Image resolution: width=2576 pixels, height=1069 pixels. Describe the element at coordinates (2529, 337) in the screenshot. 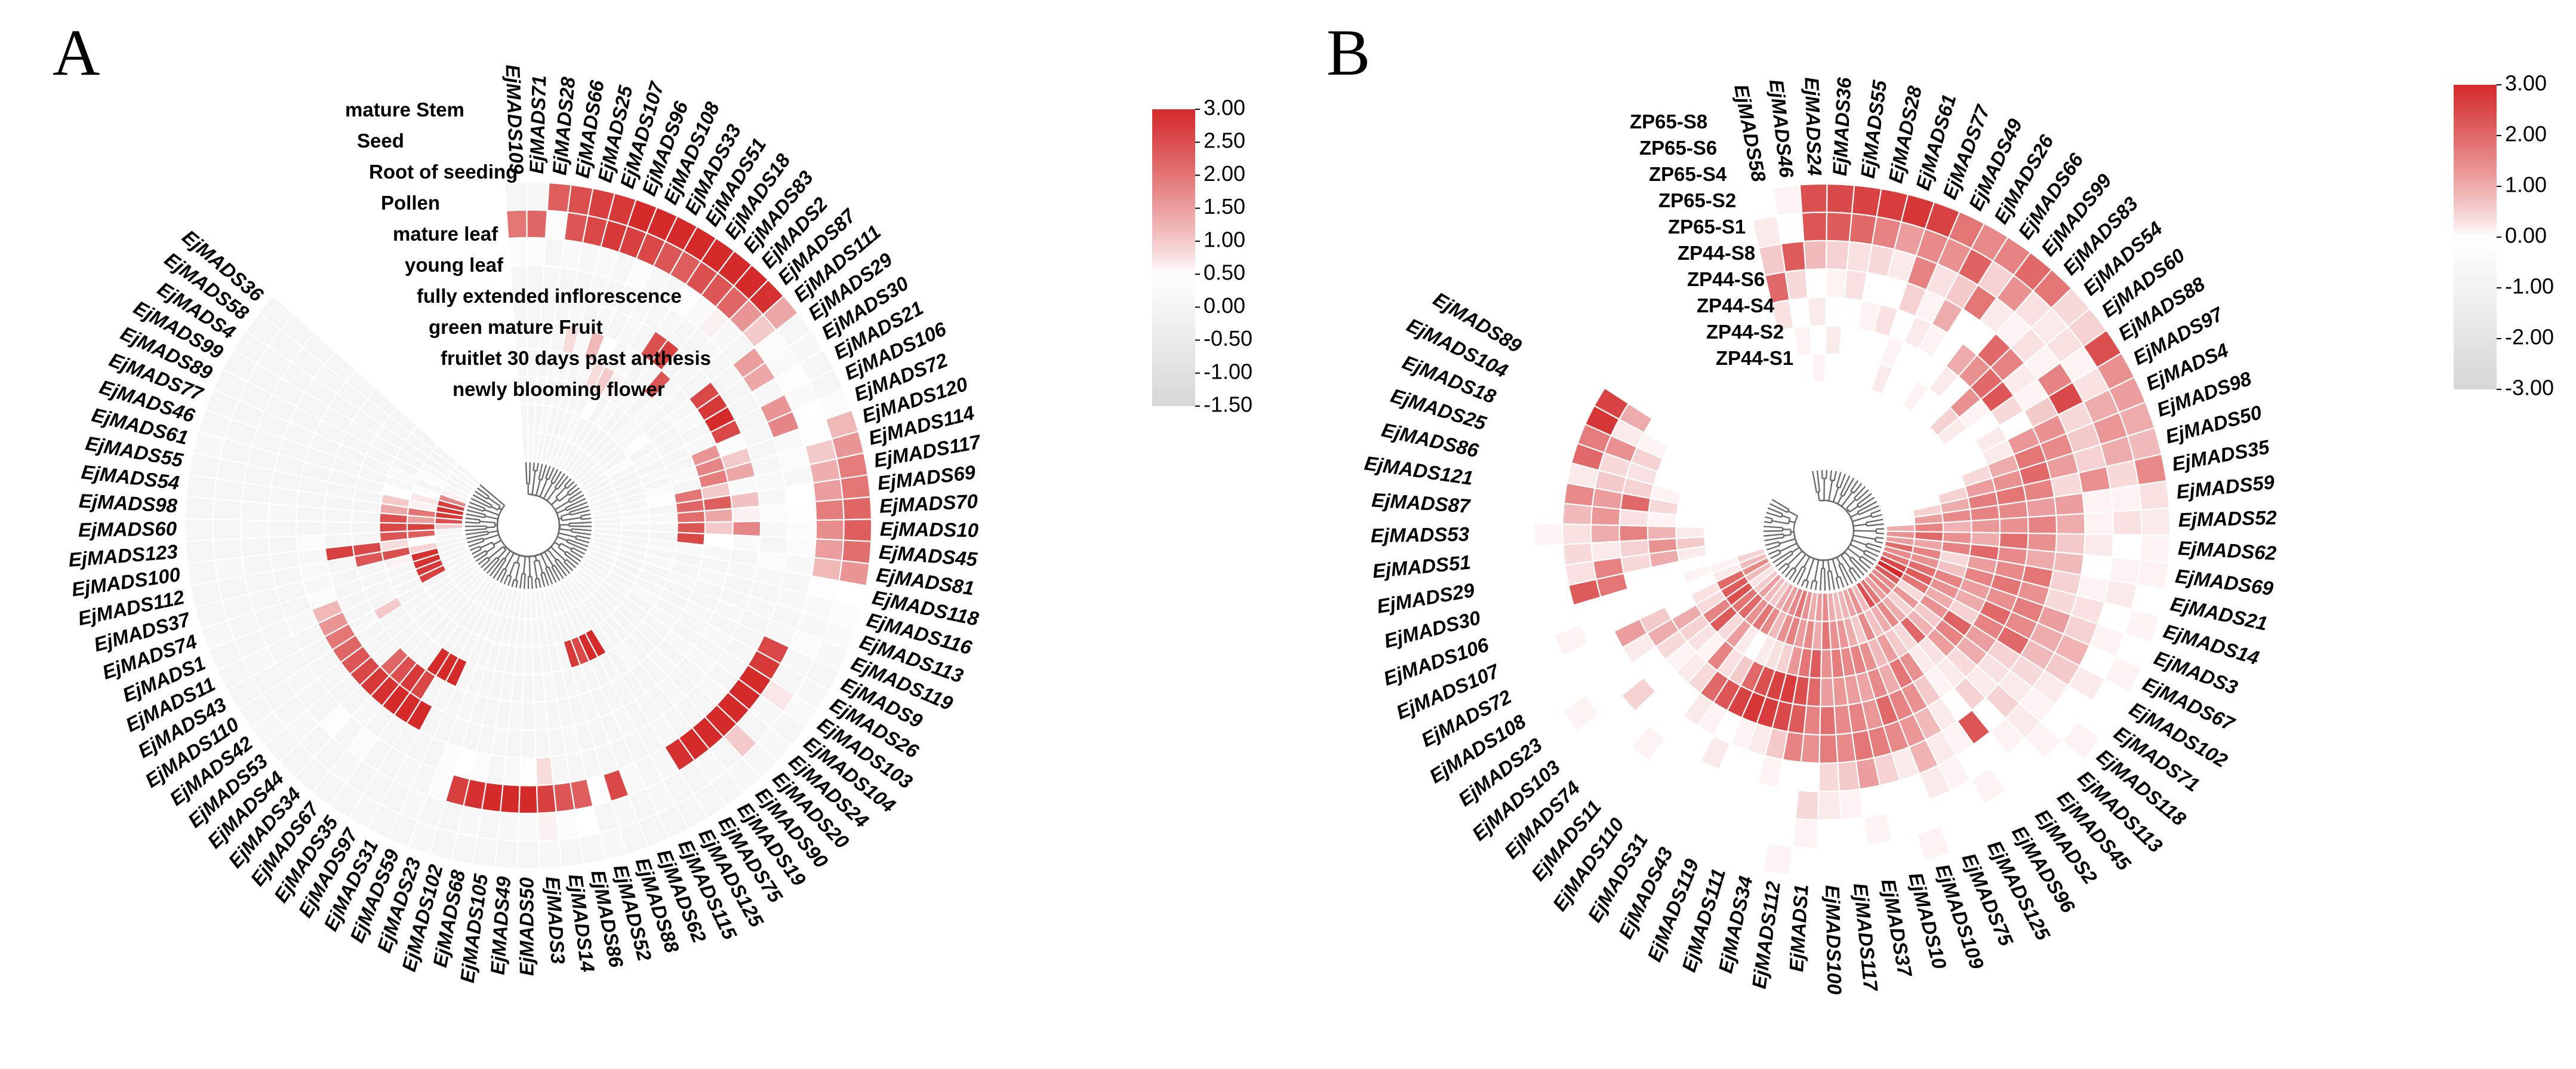

I see `colorbar-tick-label: -2.00` at that location.